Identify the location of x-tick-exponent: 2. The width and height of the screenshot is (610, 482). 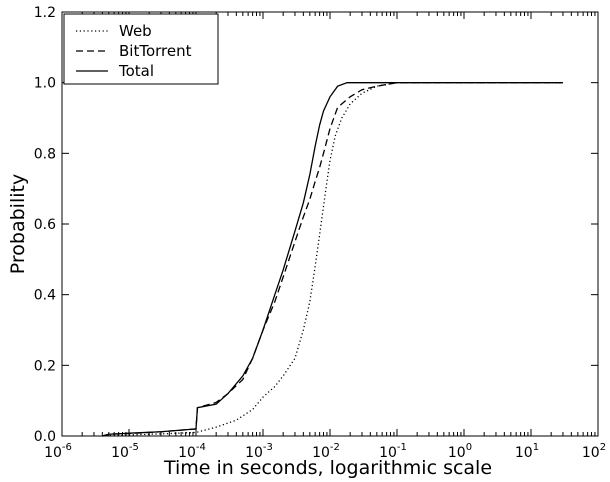
(603, 447).